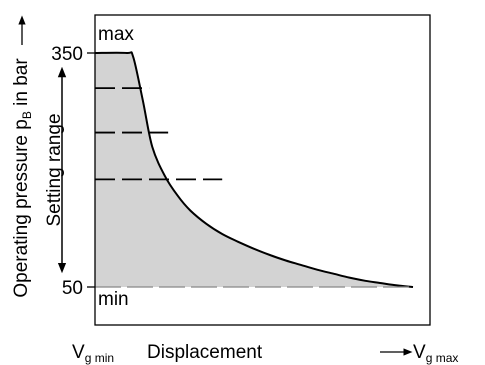  What do you see at coordinates (113, 299) in the screenshot?
I see `min-annotation: min` at bounding box center [113, 299].